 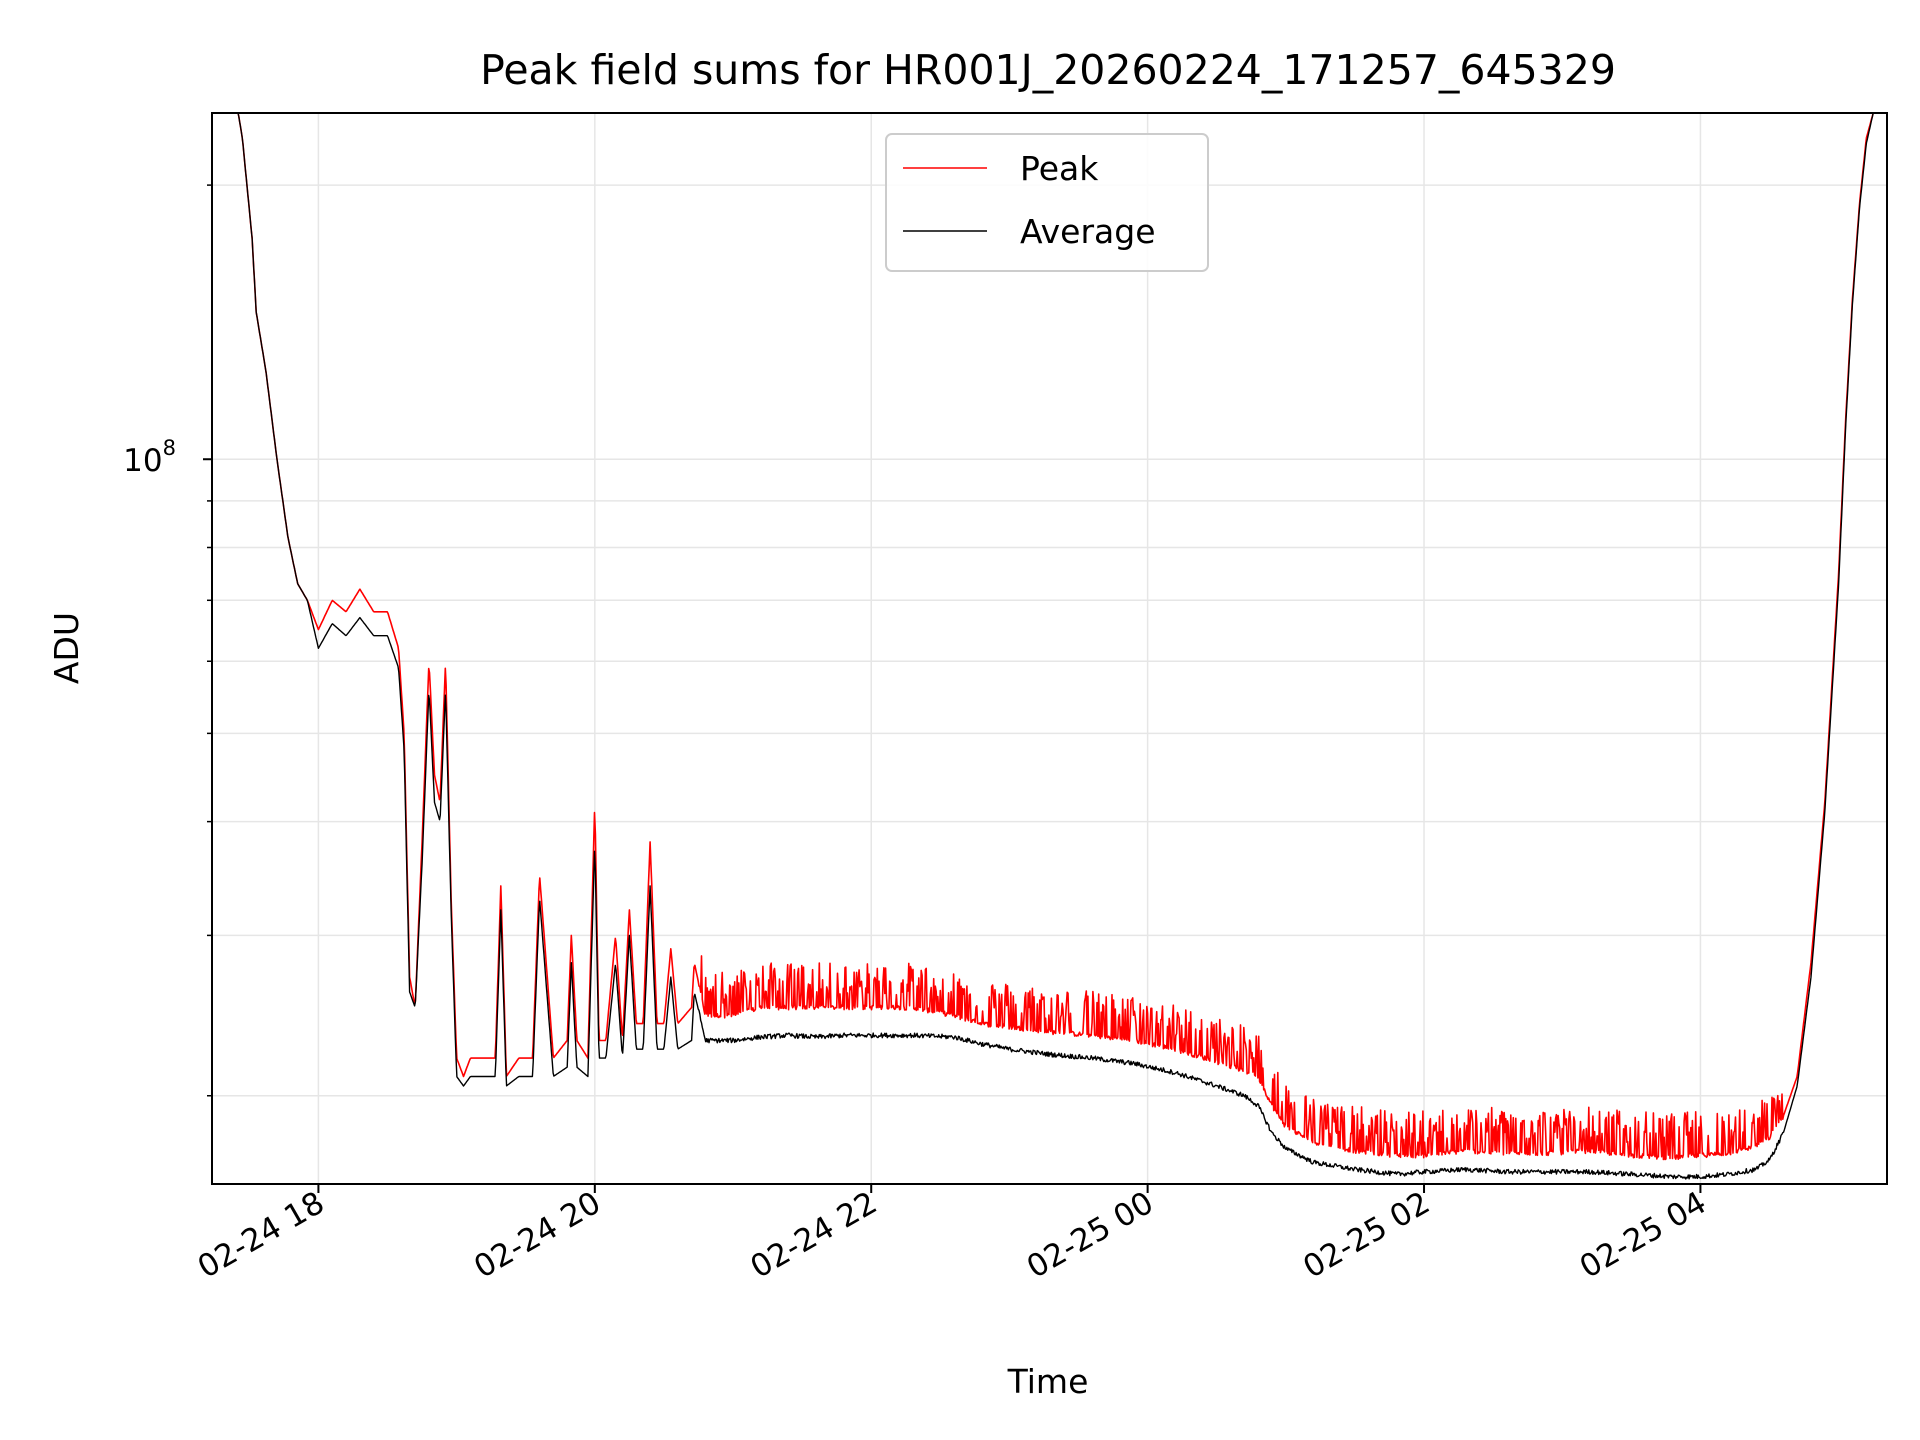 I want to click on x-tick-label: 02-24 20, so click(x=537, y=1235).